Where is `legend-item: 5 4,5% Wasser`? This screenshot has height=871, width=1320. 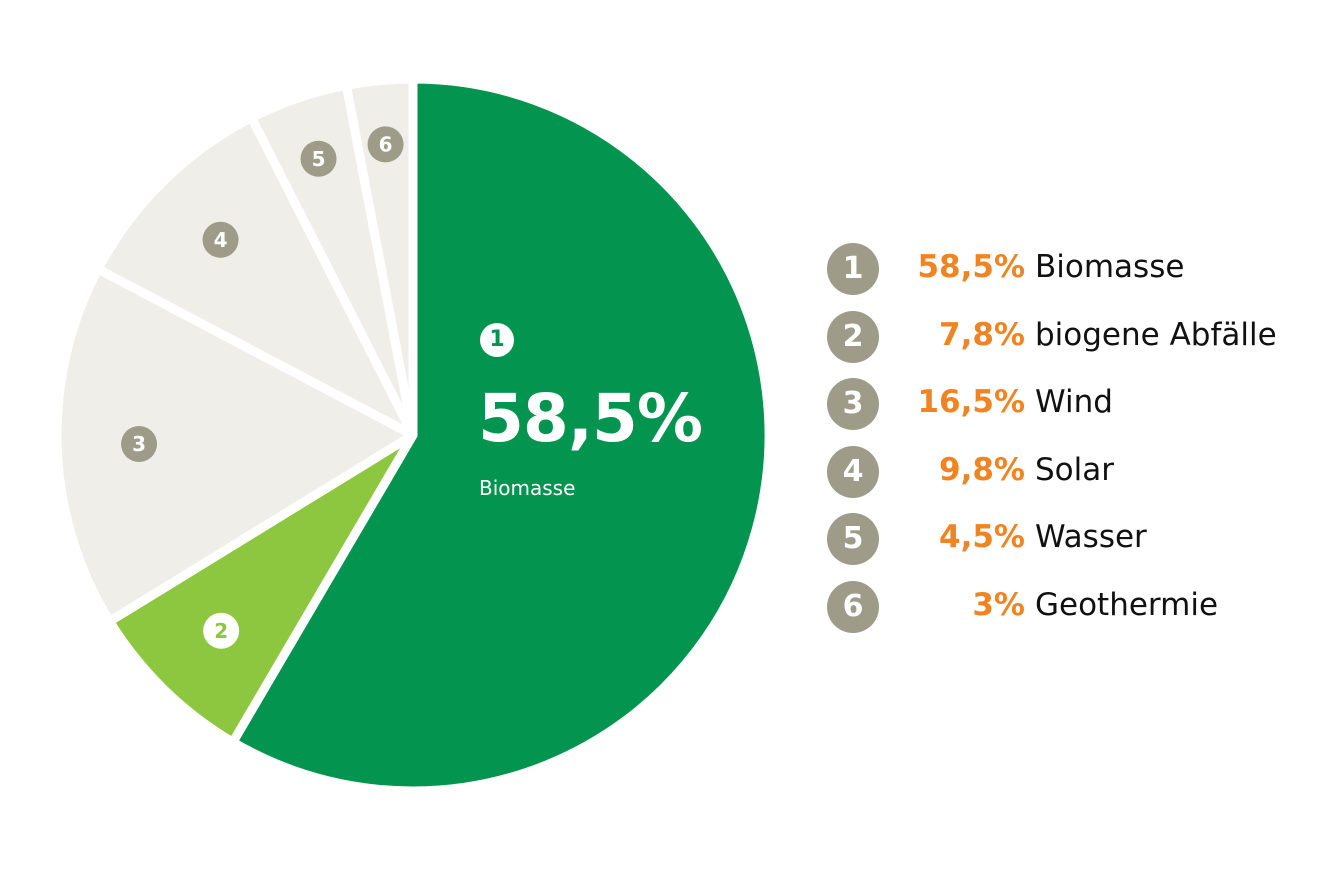
legend-item: 5 4,5% Wasser is located at coordinates (1067, 547).